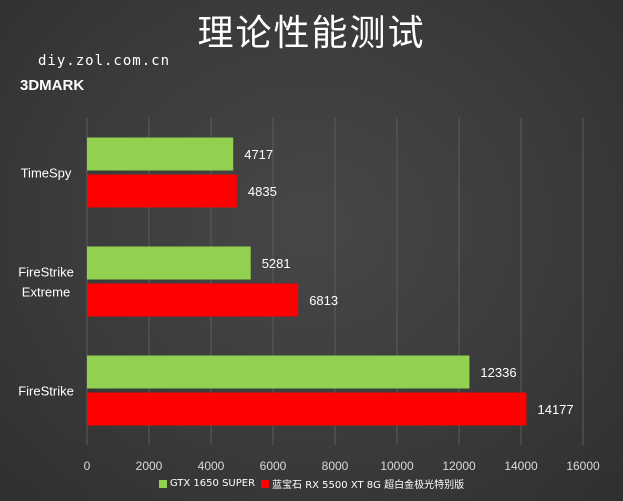 The width and height of the screenshot is (623, 501). What do you see at coordinates (52, 85) in the screenshot?
I see `chart-subtitle: 3DMARK` at bounding box center [52, 85].